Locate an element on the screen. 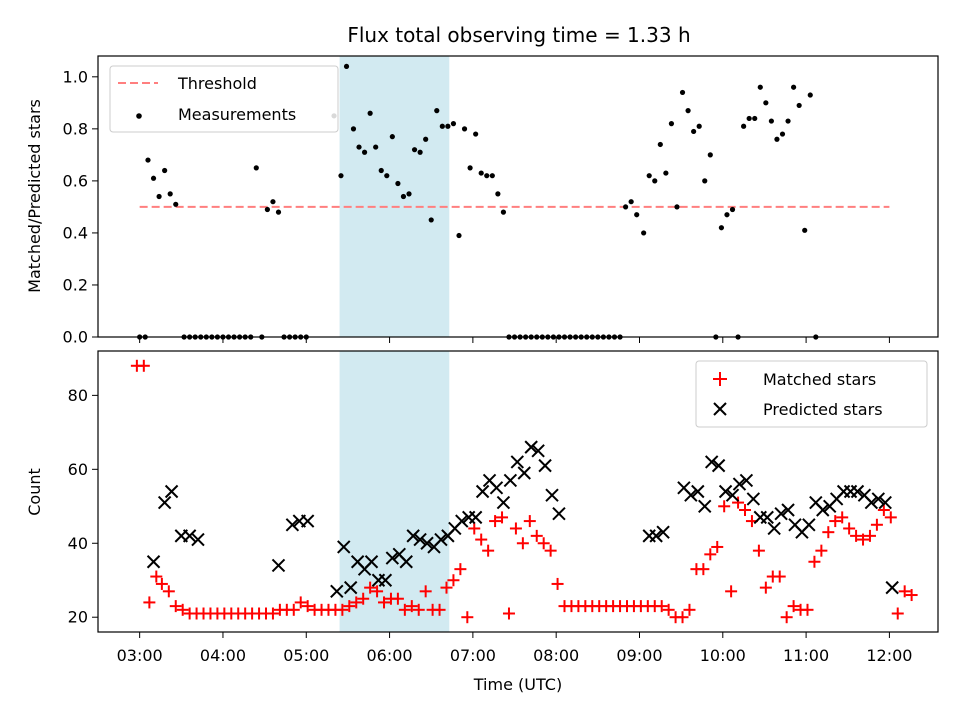  y-tick-label: 20 is located at coordinates (78, 617).